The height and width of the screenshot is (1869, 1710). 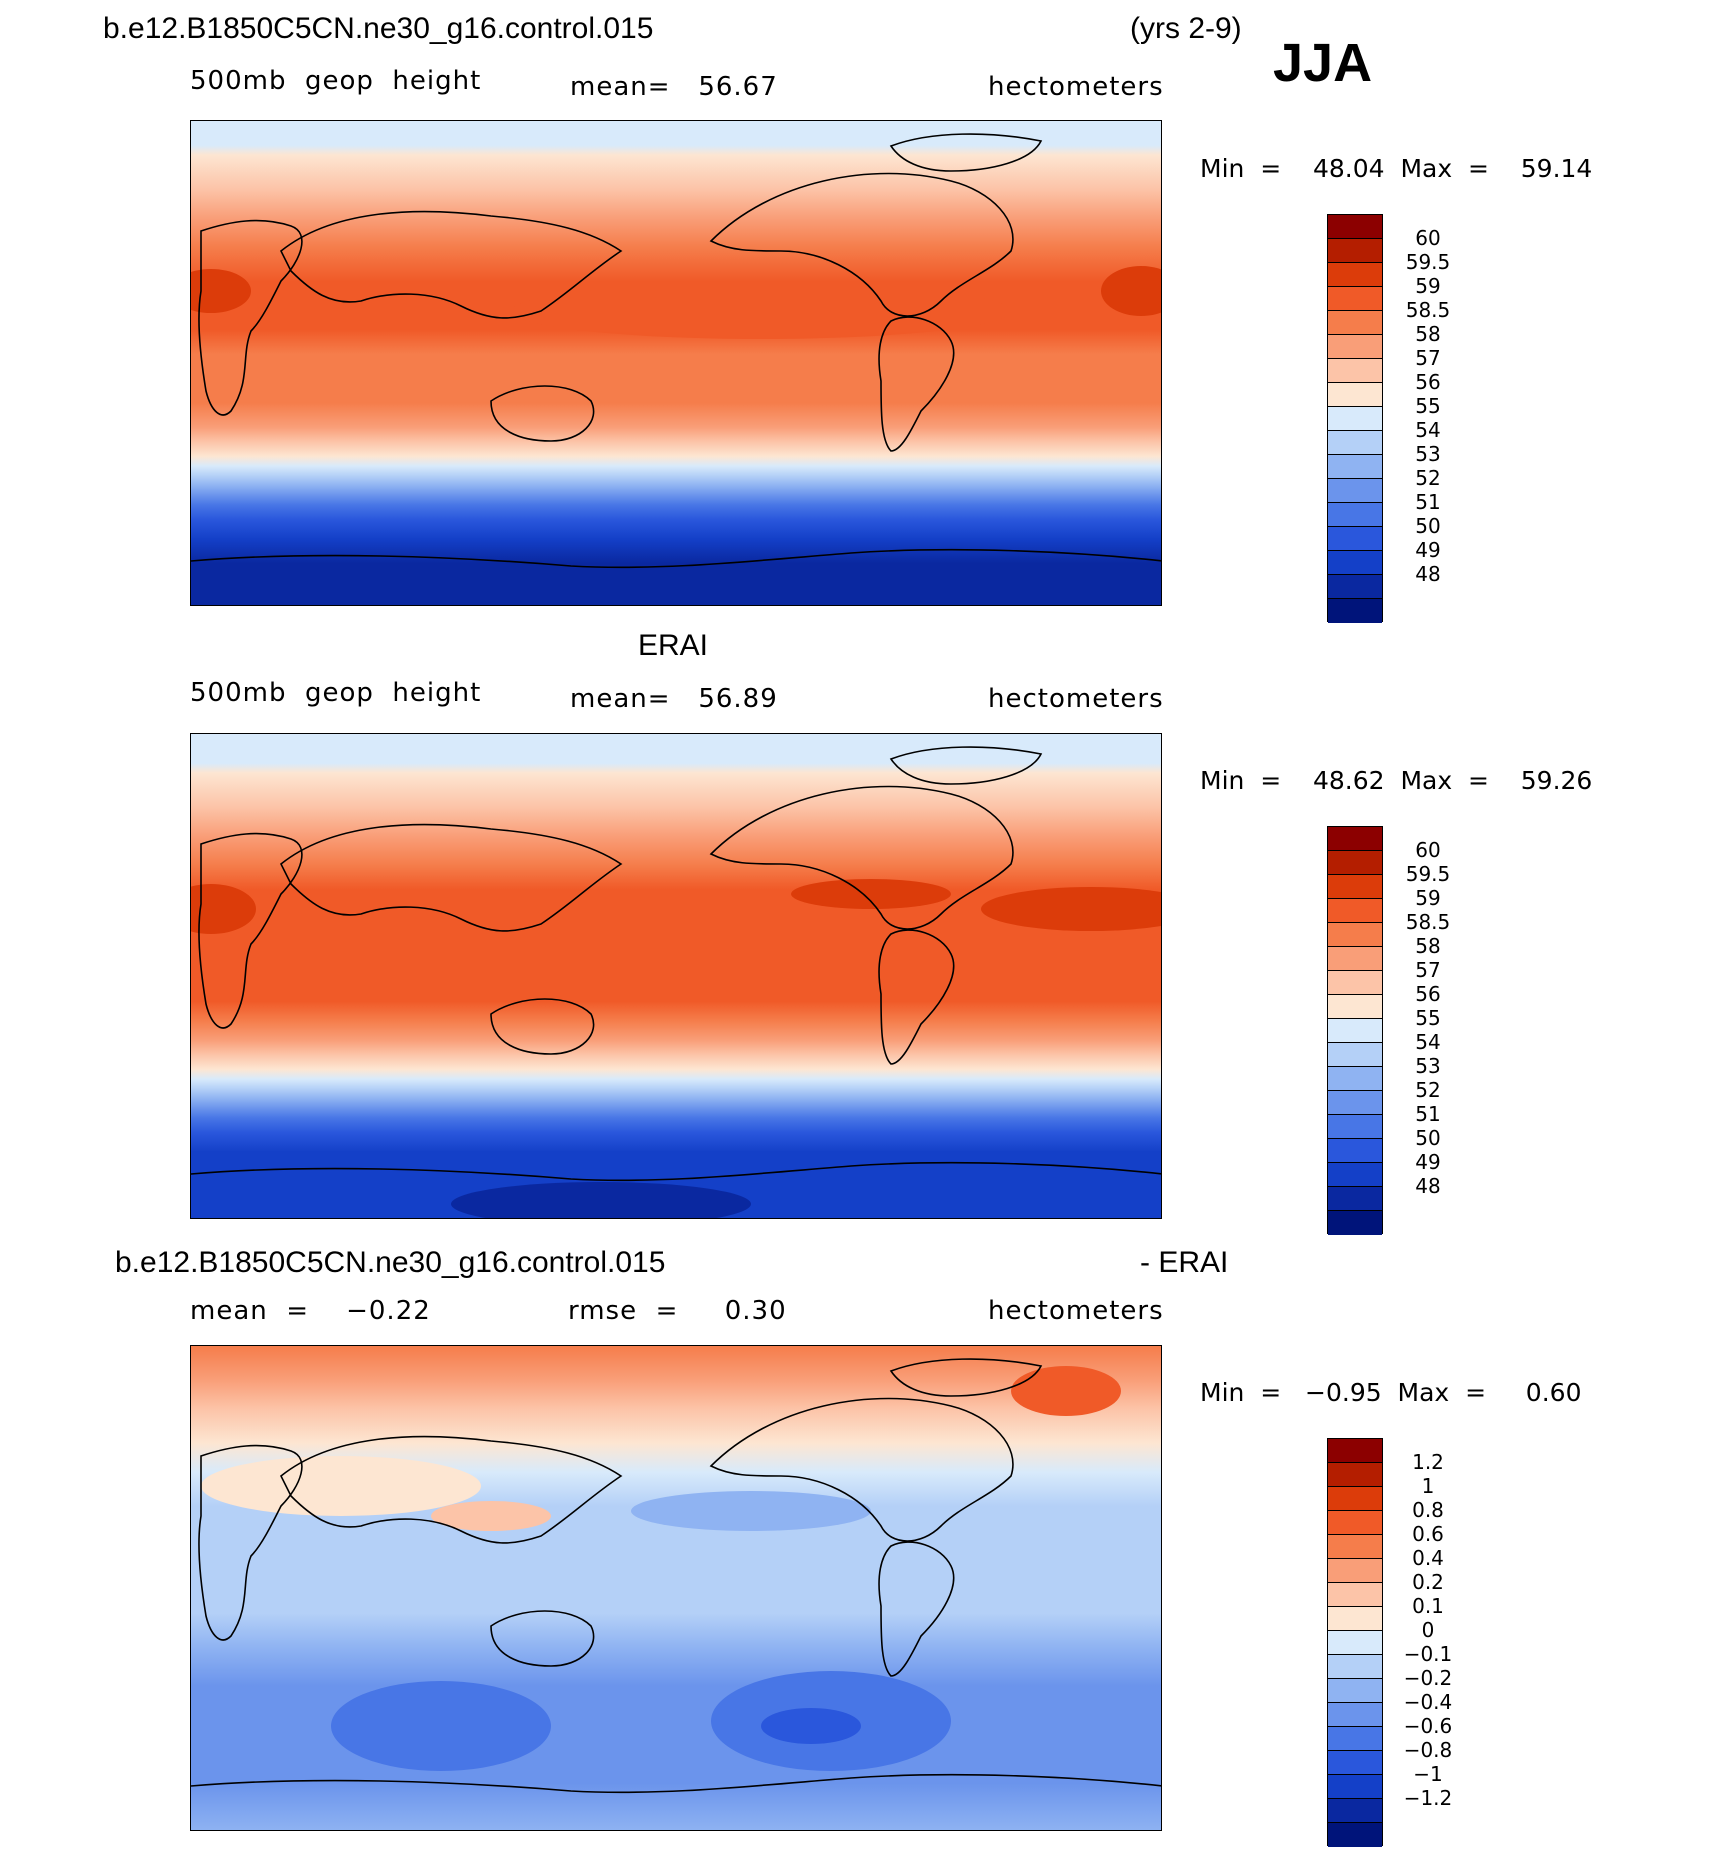 What do you see at coordinates (1428, 1090) in the screenshot?
I see `colorbar-tick-label: 52` at bounding box center [1428, 1090].